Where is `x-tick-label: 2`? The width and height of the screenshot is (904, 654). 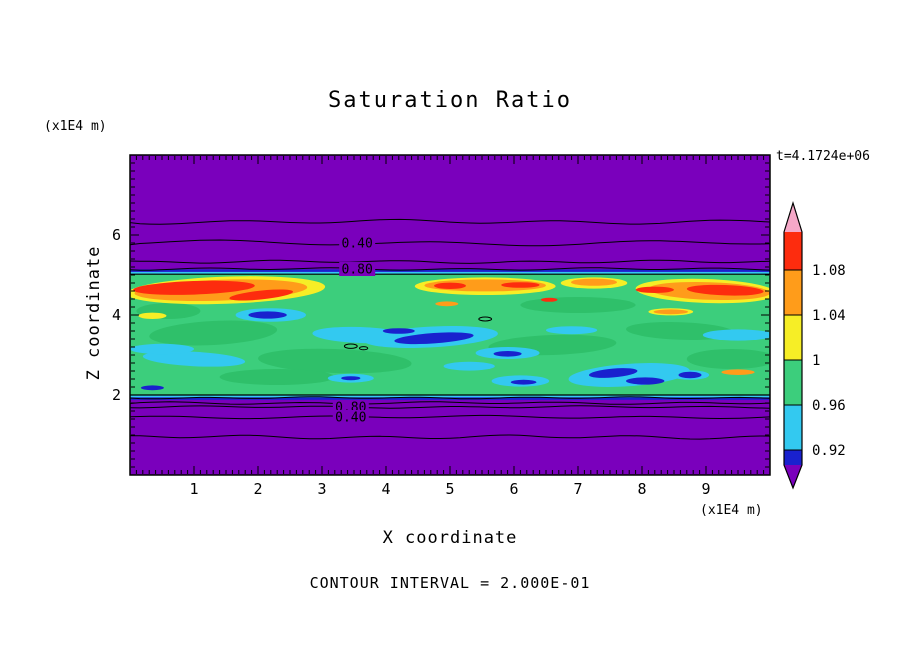 x-tick-label: 2 is located at coordinates (257, 489).